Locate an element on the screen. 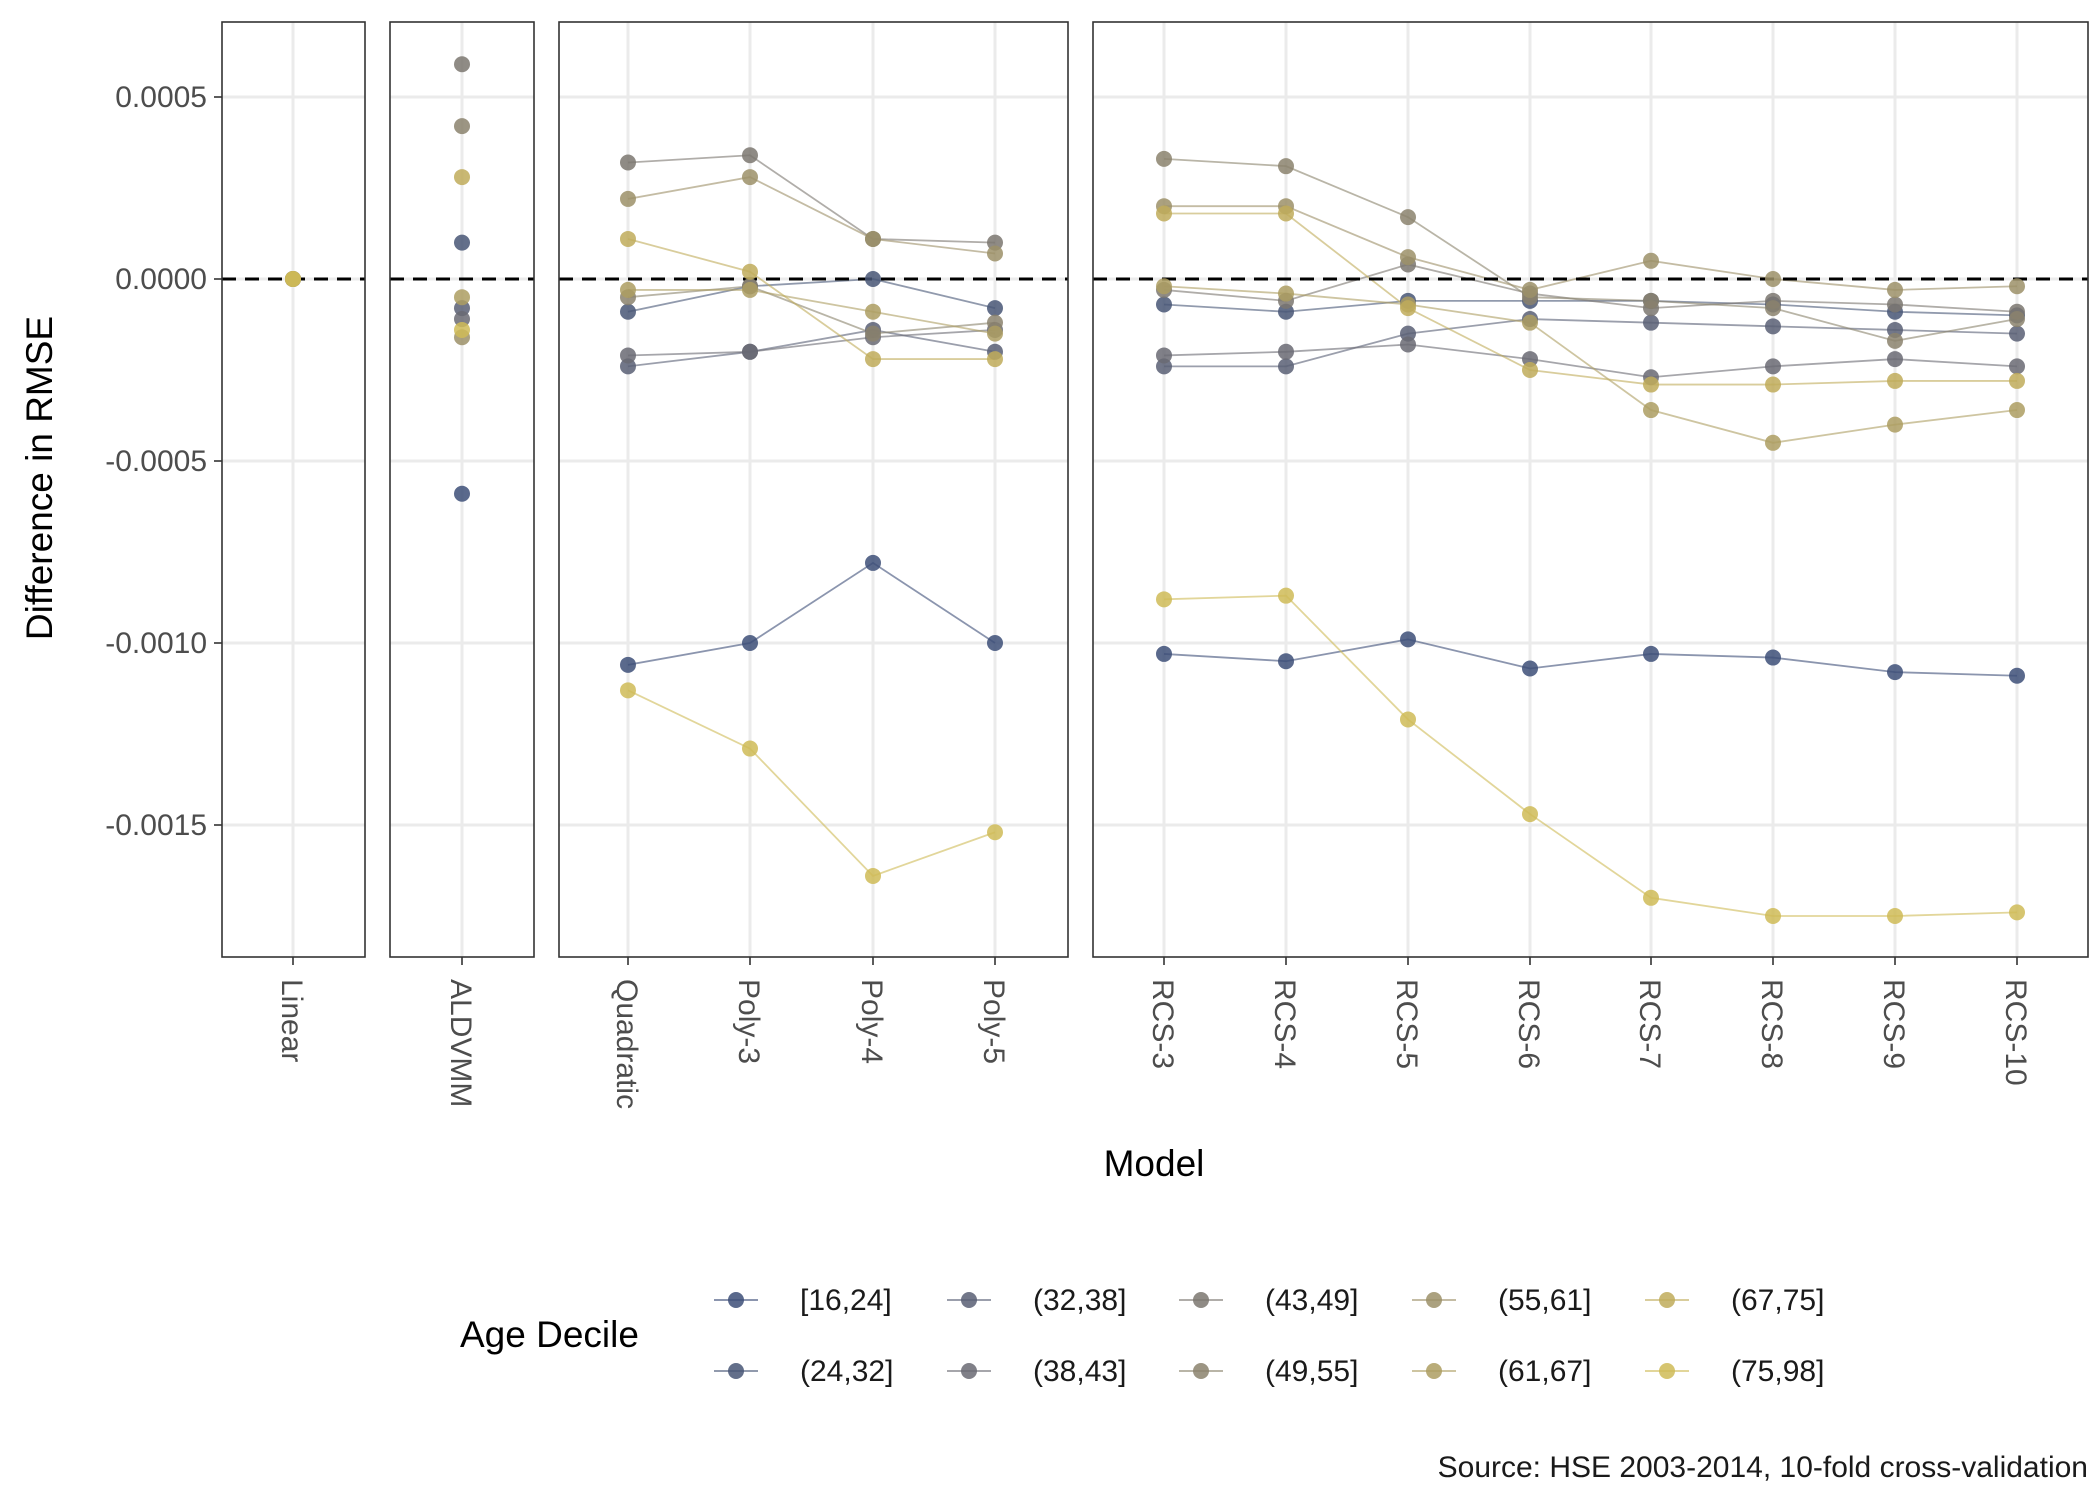  legend-item: (38,43] is located at coordinates (1036, 1371).